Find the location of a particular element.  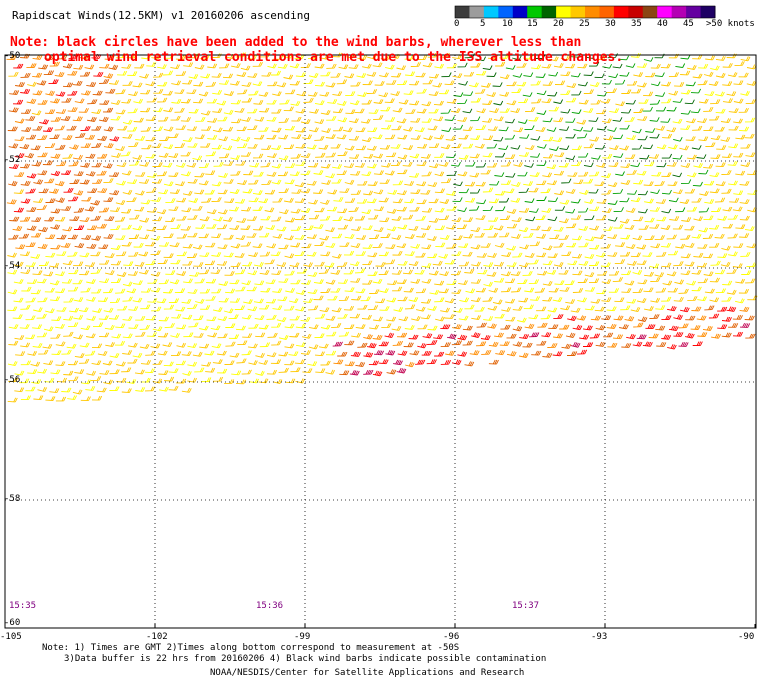

colorbar-tick: 0 is located at coordinates (457, 24).